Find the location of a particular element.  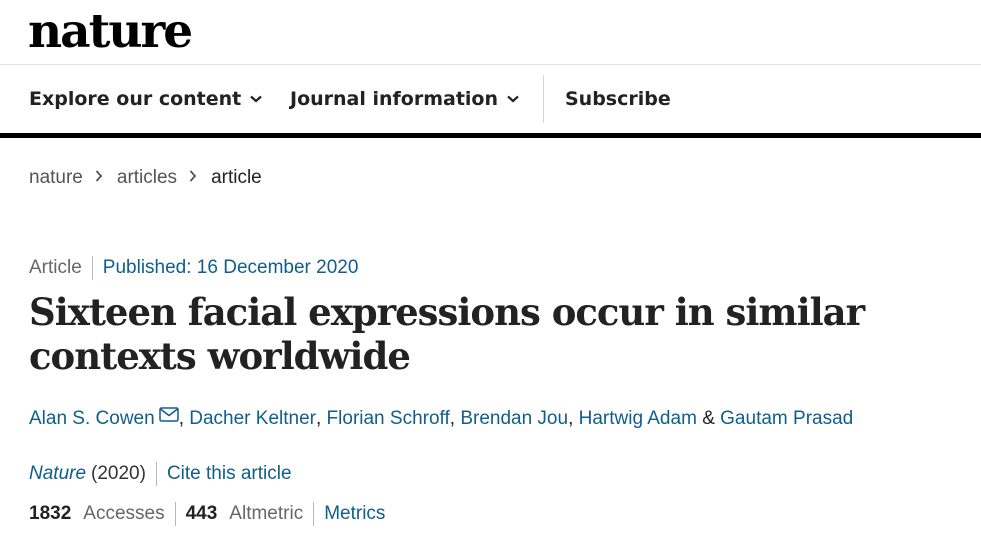

breadcrumb-nature: nature is located at coordinates (56, 177).